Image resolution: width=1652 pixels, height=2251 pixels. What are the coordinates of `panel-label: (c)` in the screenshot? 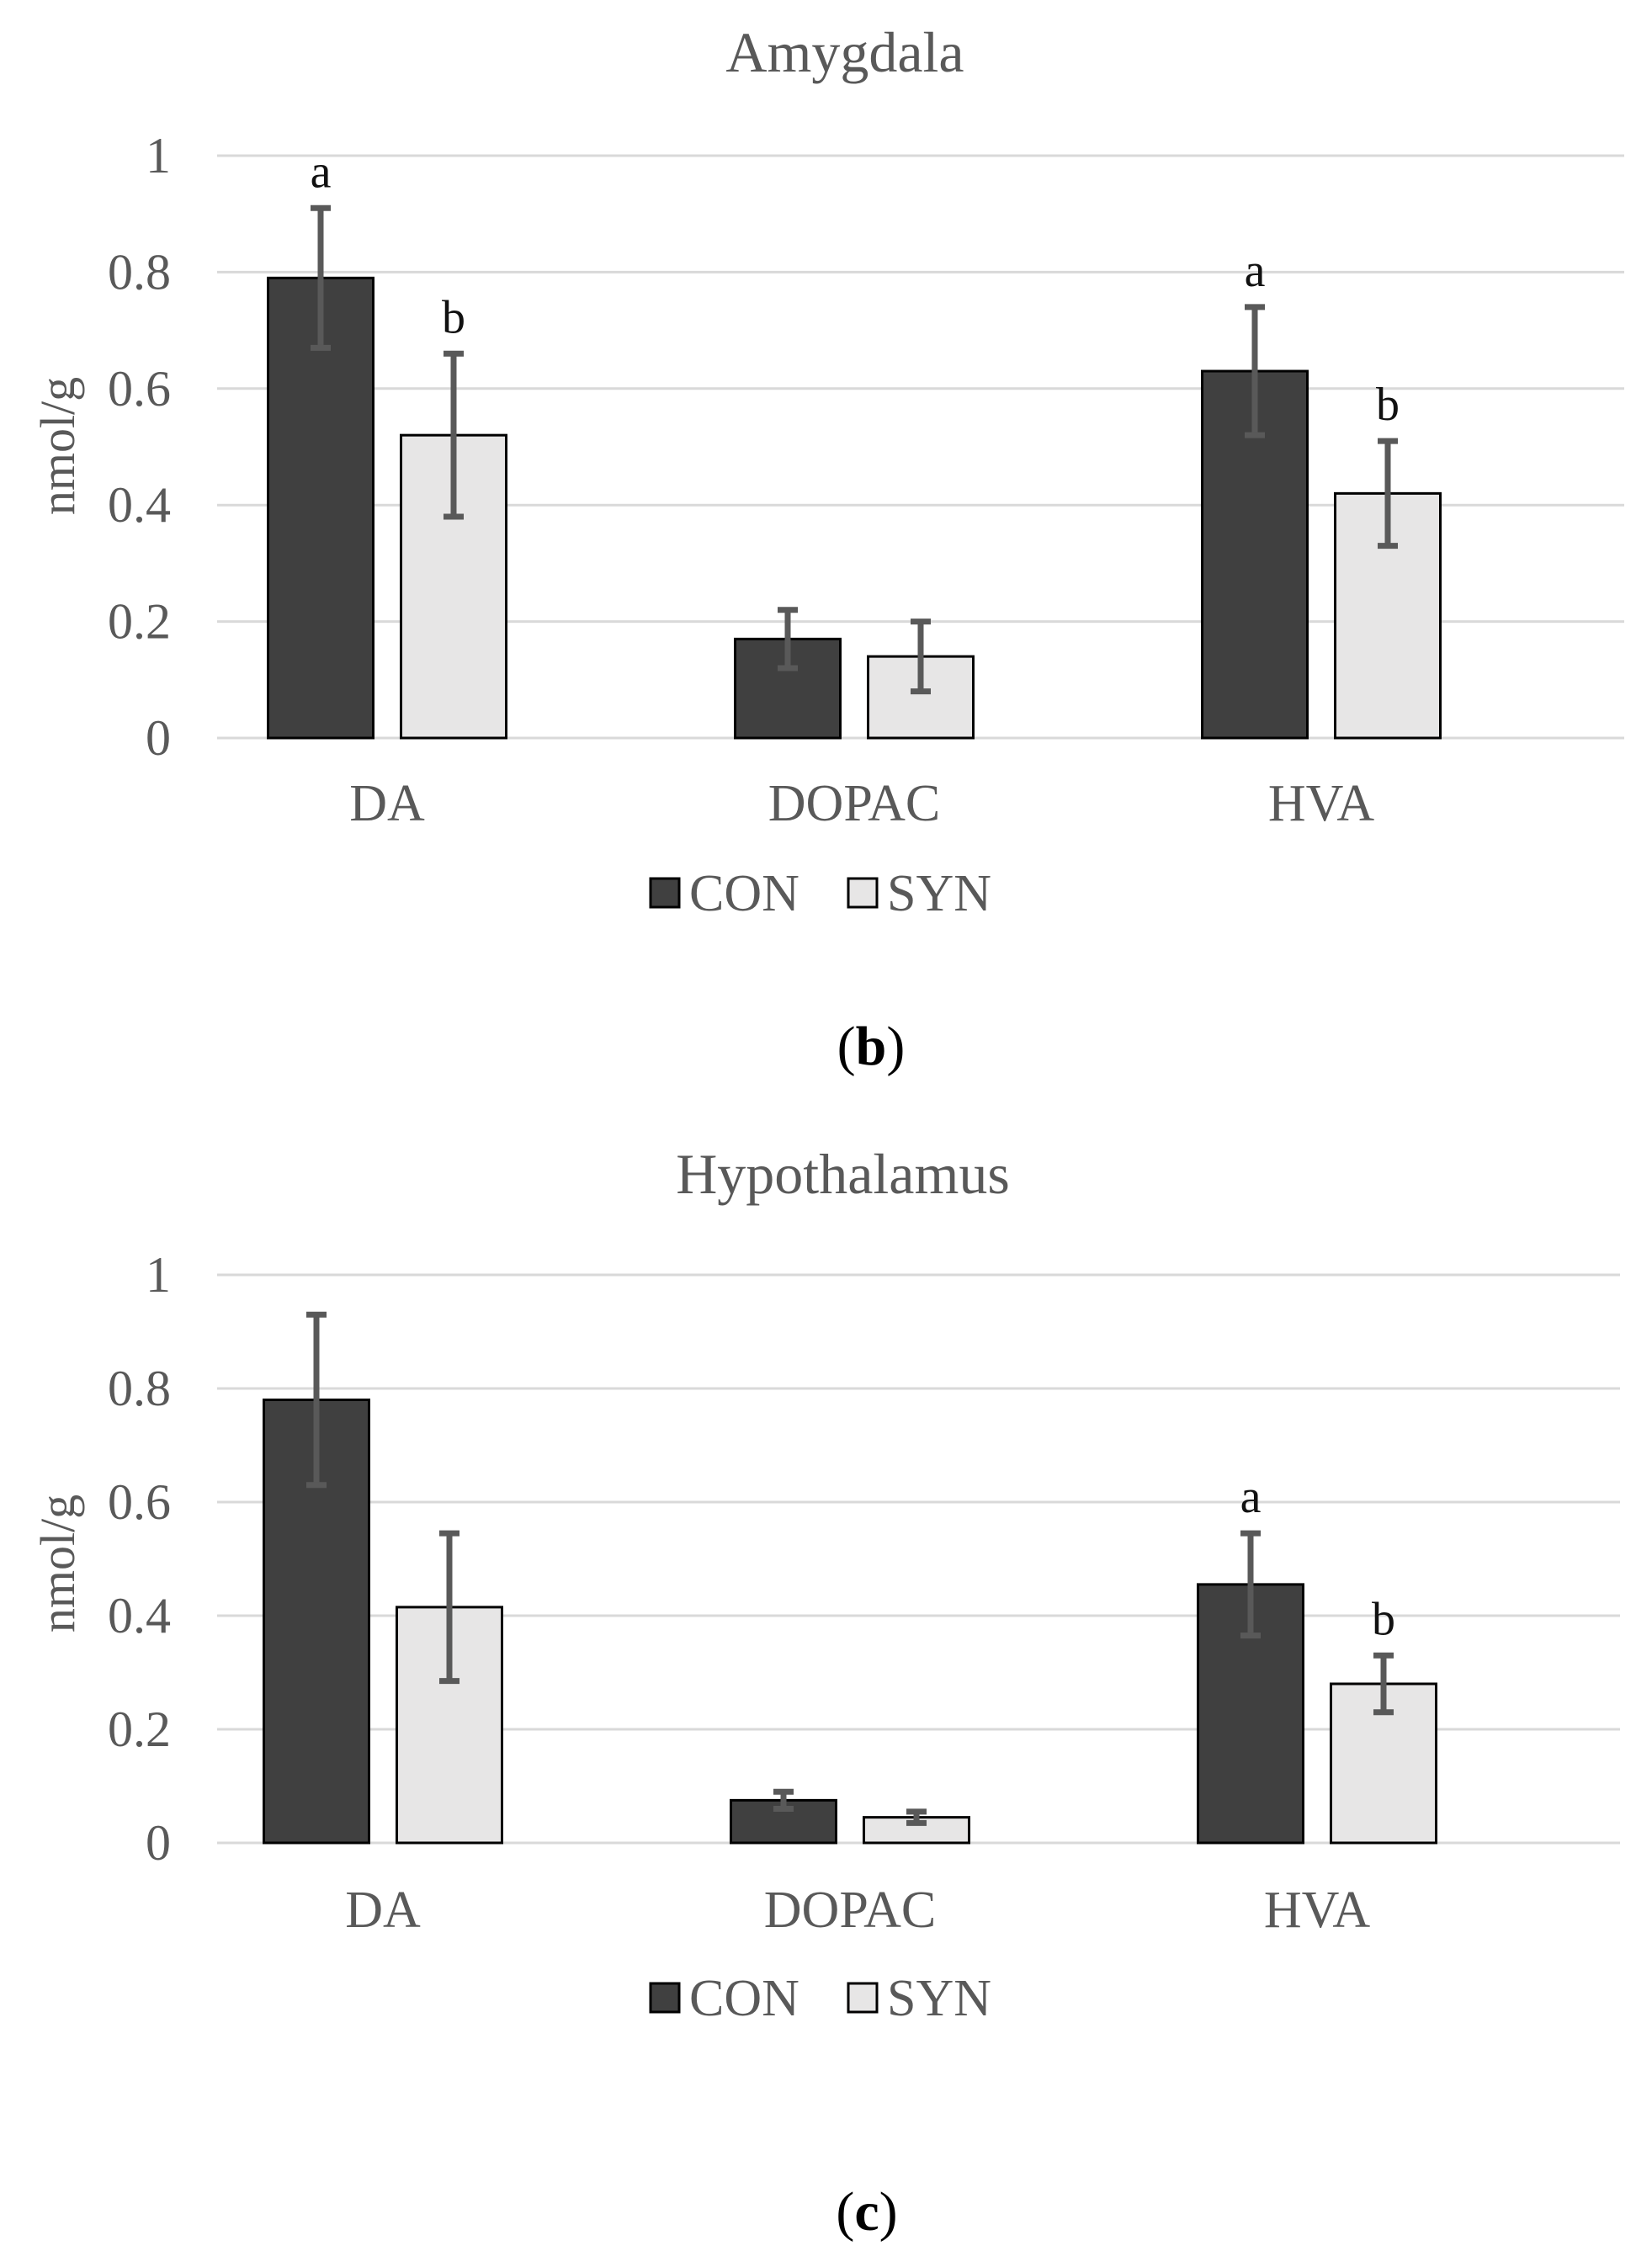 It's located at (866, 2212).